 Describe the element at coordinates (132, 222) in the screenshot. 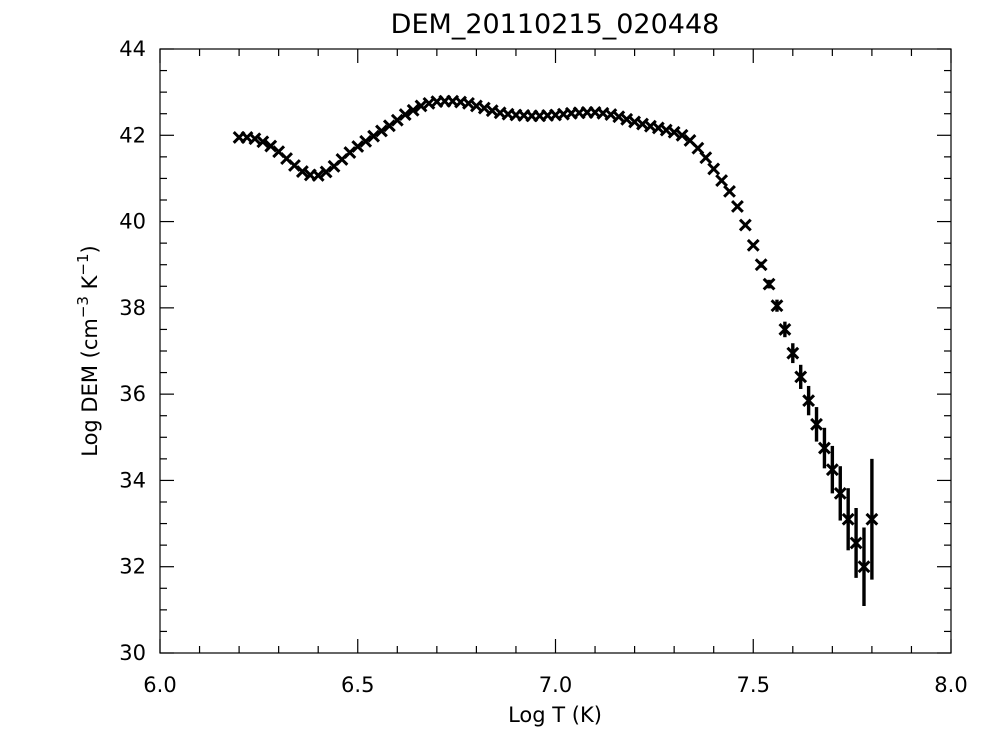

I see `y-tick-label: 40` at that location.